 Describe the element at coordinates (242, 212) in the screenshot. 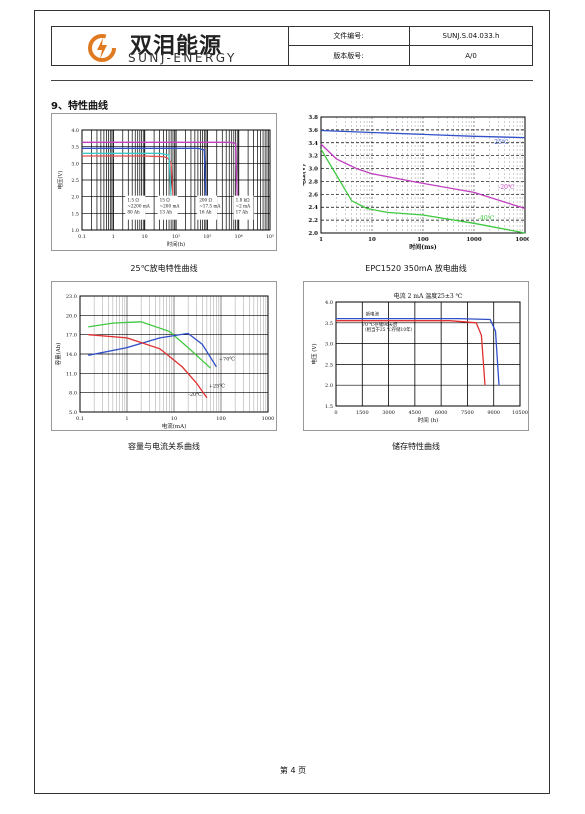

I see `annotation-text: 17 Ah` at that location.